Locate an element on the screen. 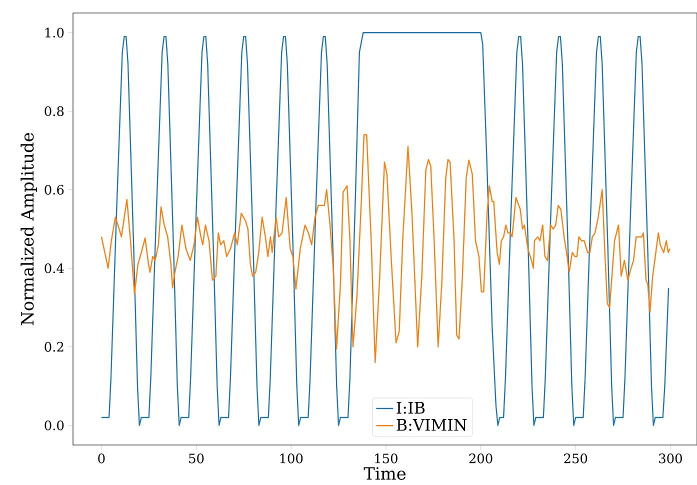 This screenshot has height=485, width=697. x-tick-label: 250 is located at coordinates (576, 459).